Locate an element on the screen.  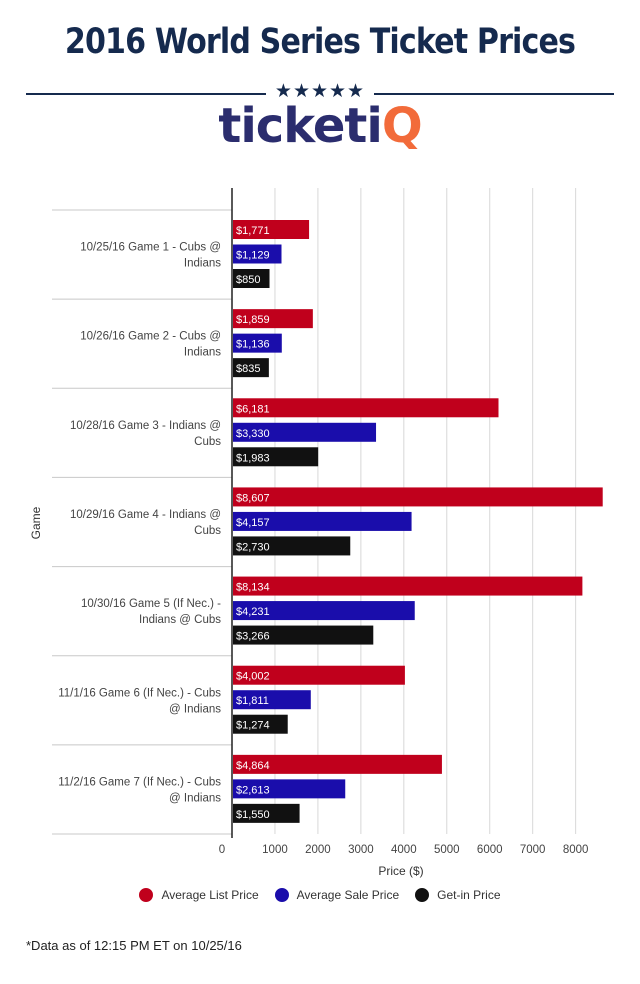
category-label: 10/28/16 Game 3 - Indians @ is located at coordinates (145, 426).